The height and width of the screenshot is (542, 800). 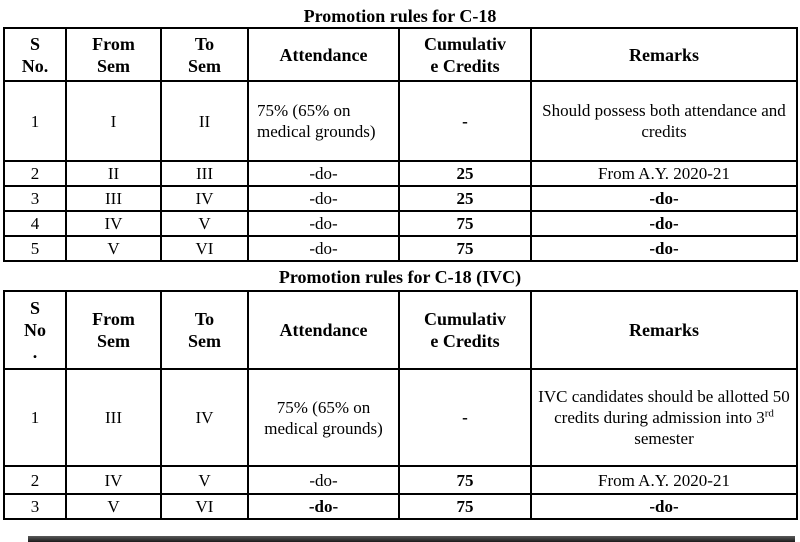 What do you see at coordinates (664, 438) in the screenshot?
I see `remark-text: semester` at bounding box center [664, 438].